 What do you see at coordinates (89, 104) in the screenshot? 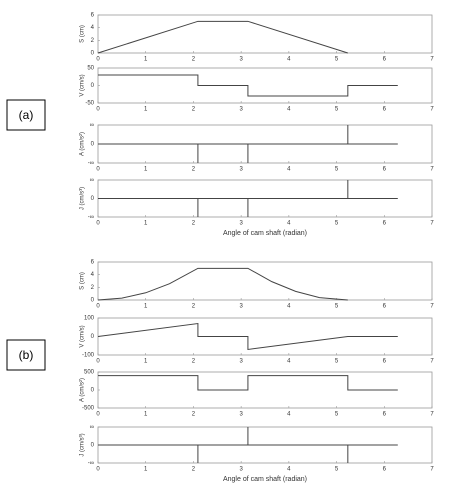
I see `y-tick-label: -50` at bounding box center [89, 104].